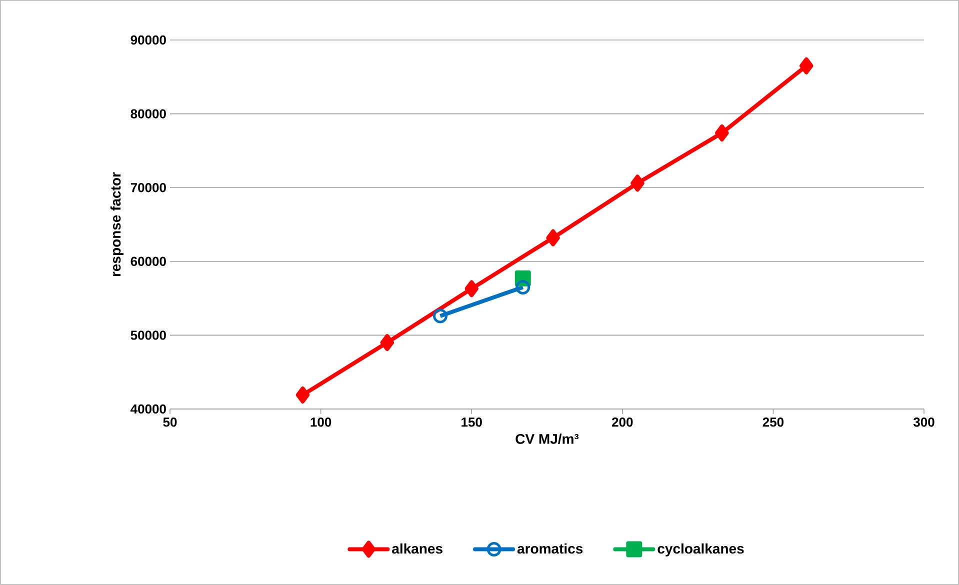 Image resolution: width=959 pixels, height=585 pixels. What do you see at coordinates (148, 187) in the screenshot?
I see `y-tick-label: 70000` at bounding box center [148, 187].